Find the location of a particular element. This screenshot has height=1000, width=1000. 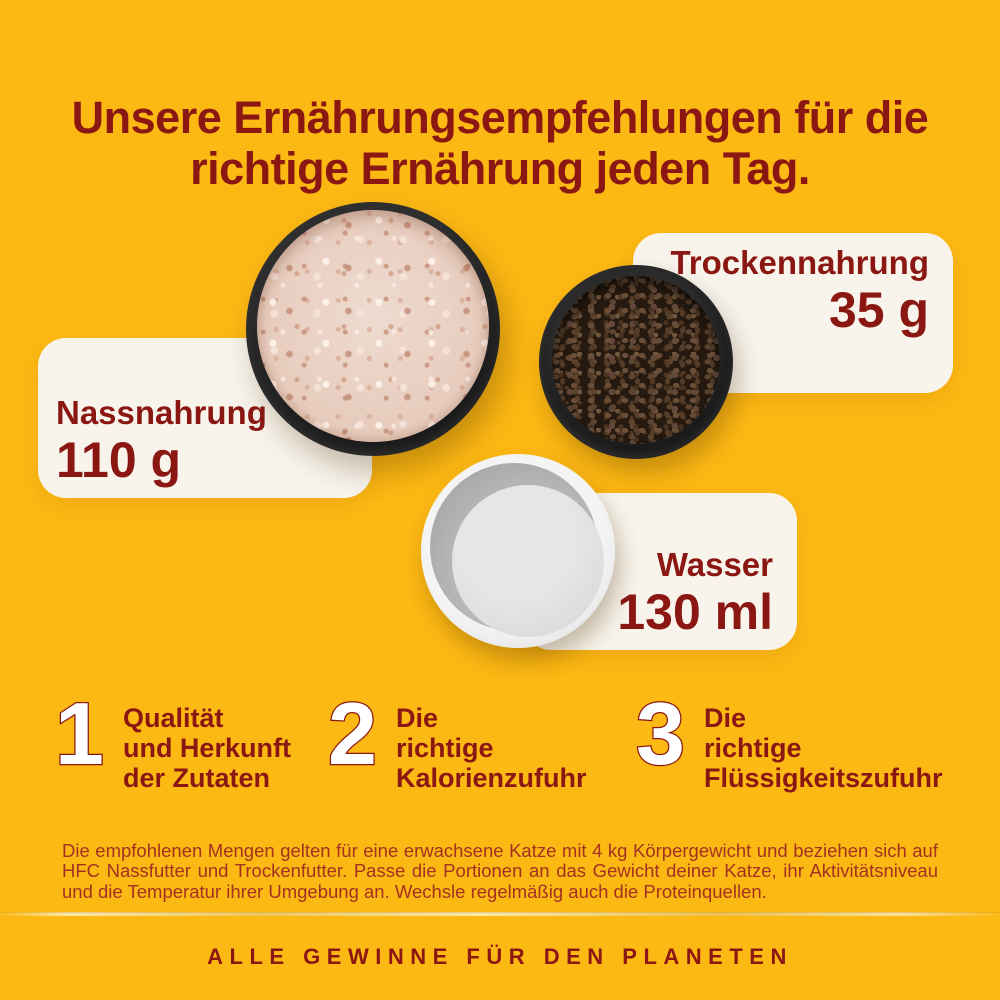

tip-hydration: 3 Die richtige Flüssigkeitszufuhr is located at coordinates (789, 738).